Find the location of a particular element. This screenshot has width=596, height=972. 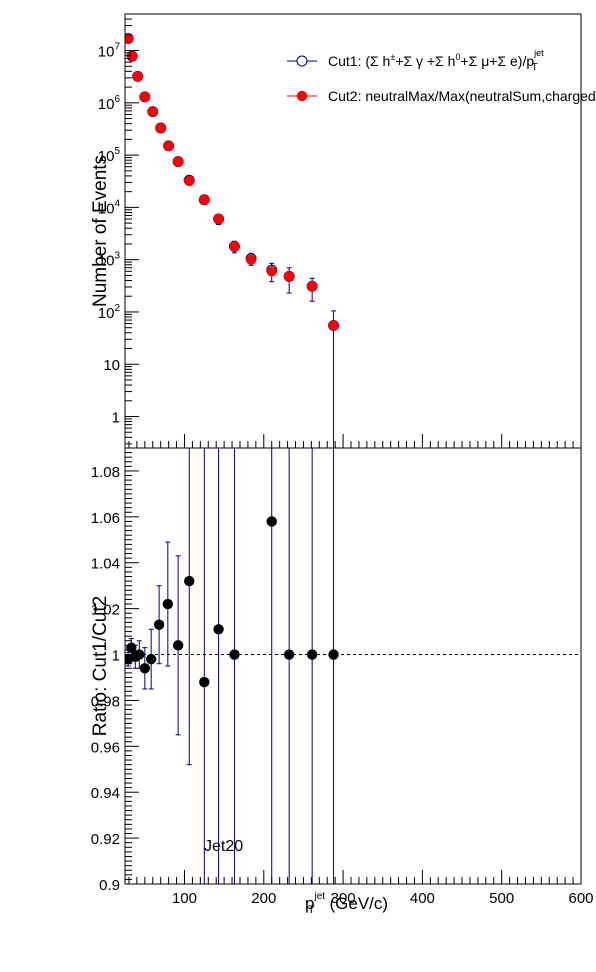

legend-superscript: 0 is located at coordinates (457, 57).